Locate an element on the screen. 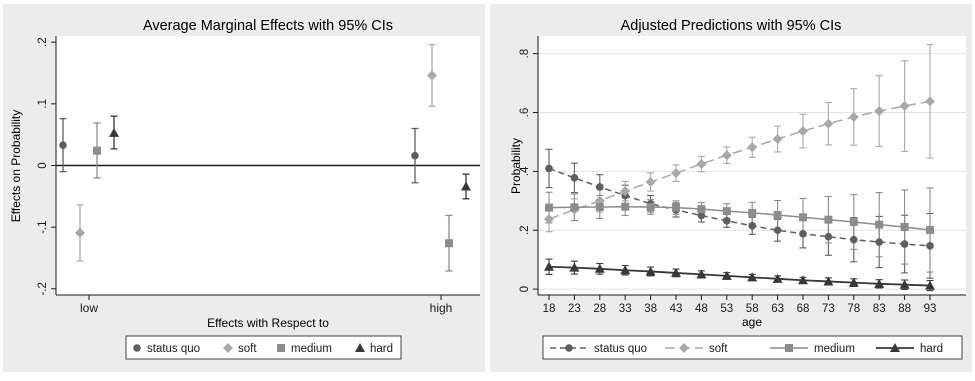 The width and height of the screenshot is (975, 381). right-legend-box is located at coordinates (752, 347).